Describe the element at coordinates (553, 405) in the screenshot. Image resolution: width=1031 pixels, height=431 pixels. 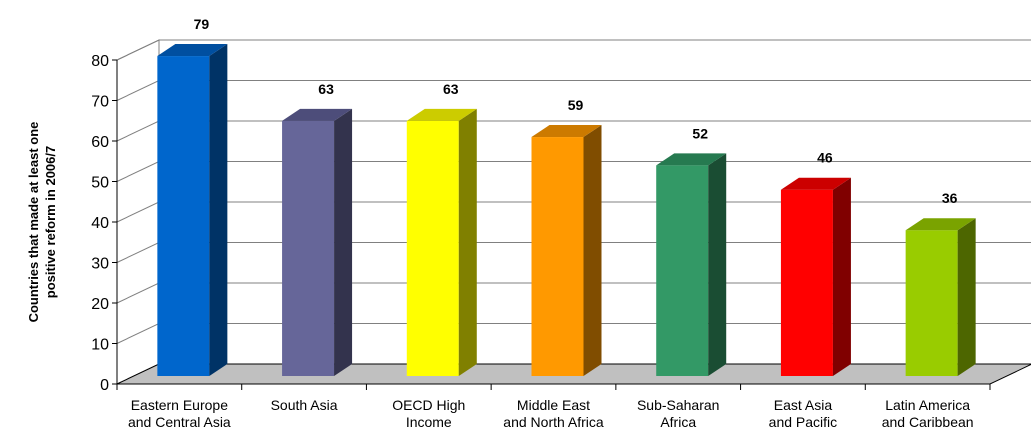
I see `category-label-line: Middle East` at that location.